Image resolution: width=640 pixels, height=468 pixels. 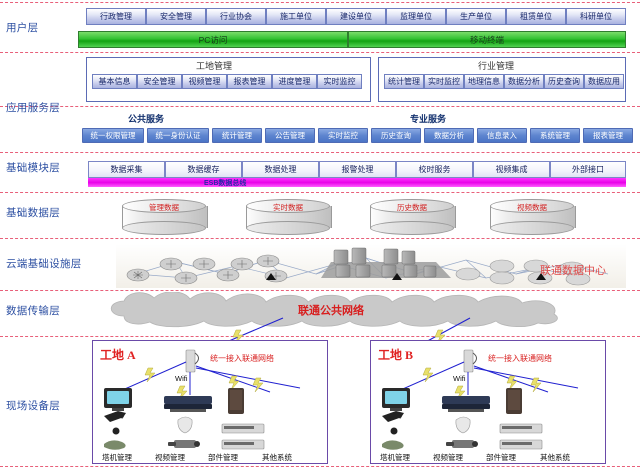 I want to click on datastore-management: 管理数据, so click(x=165, y=217).